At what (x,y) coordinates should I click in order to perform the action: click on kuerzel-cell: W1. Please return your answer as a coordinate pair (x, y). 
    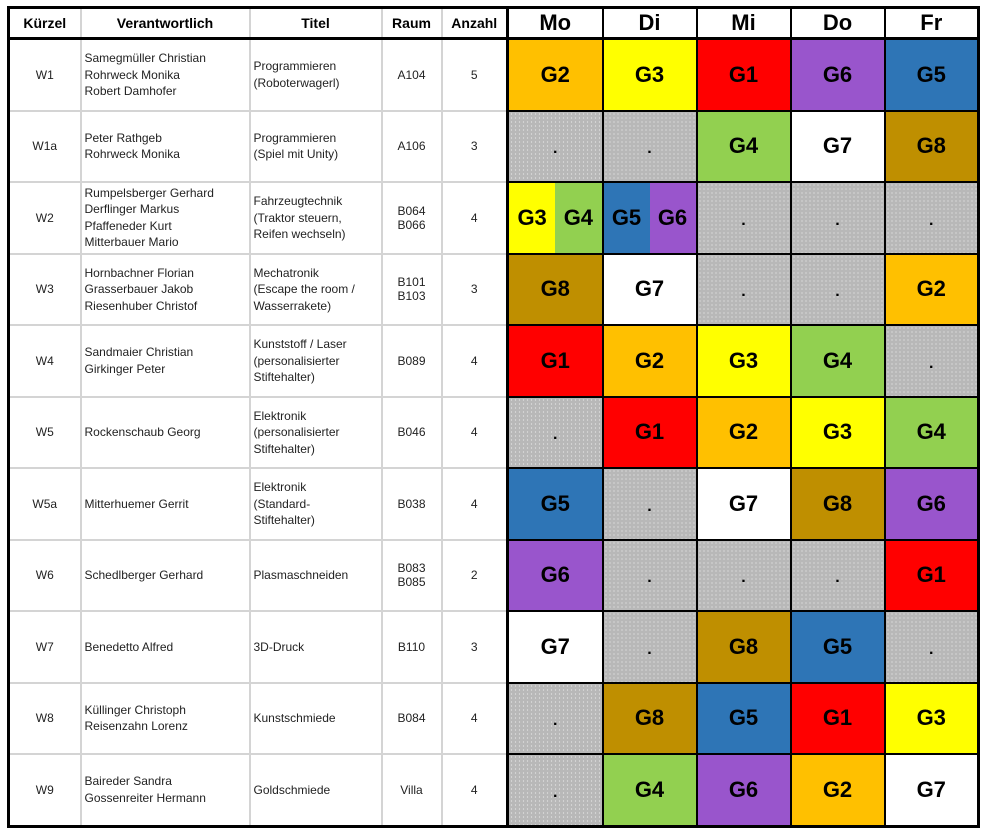
    Looking at the image, I should click on (44, 74).